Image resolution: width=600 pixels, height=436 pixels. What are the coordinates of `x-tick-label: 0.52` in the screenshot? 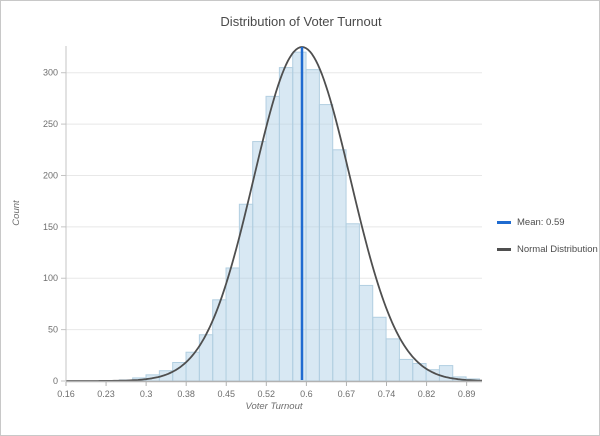 It's located at (267, 394).